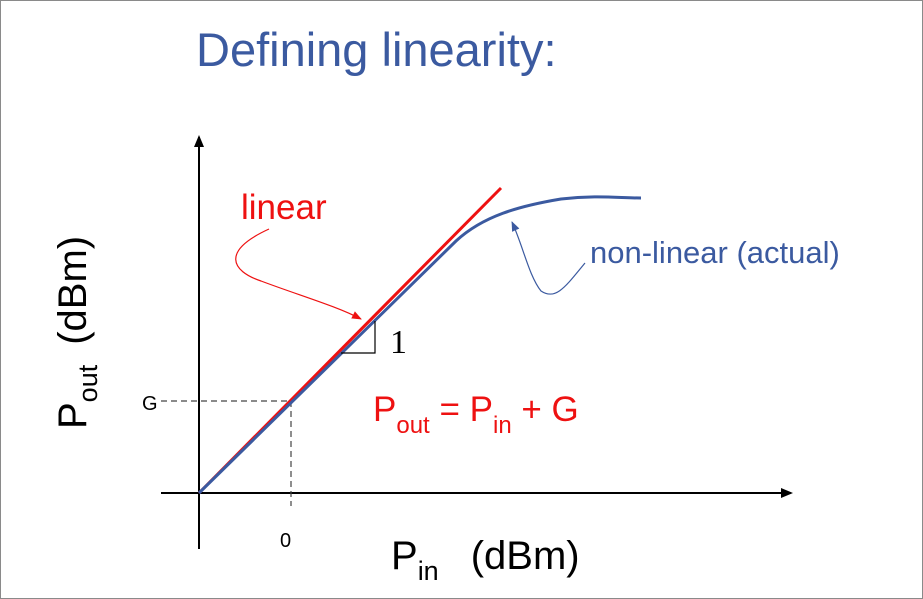  Describe the element at coordinates (481, 409) in the screenshot. I see `equation-rhs: P` at that location.